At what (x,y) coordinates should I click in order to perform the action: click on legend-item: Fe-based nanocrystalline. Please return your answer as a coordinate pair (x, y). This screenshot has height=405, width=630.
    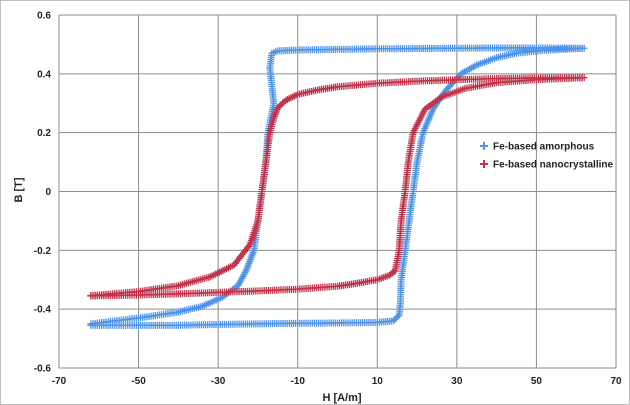
    Looking at the image, I should click on (546, 165).